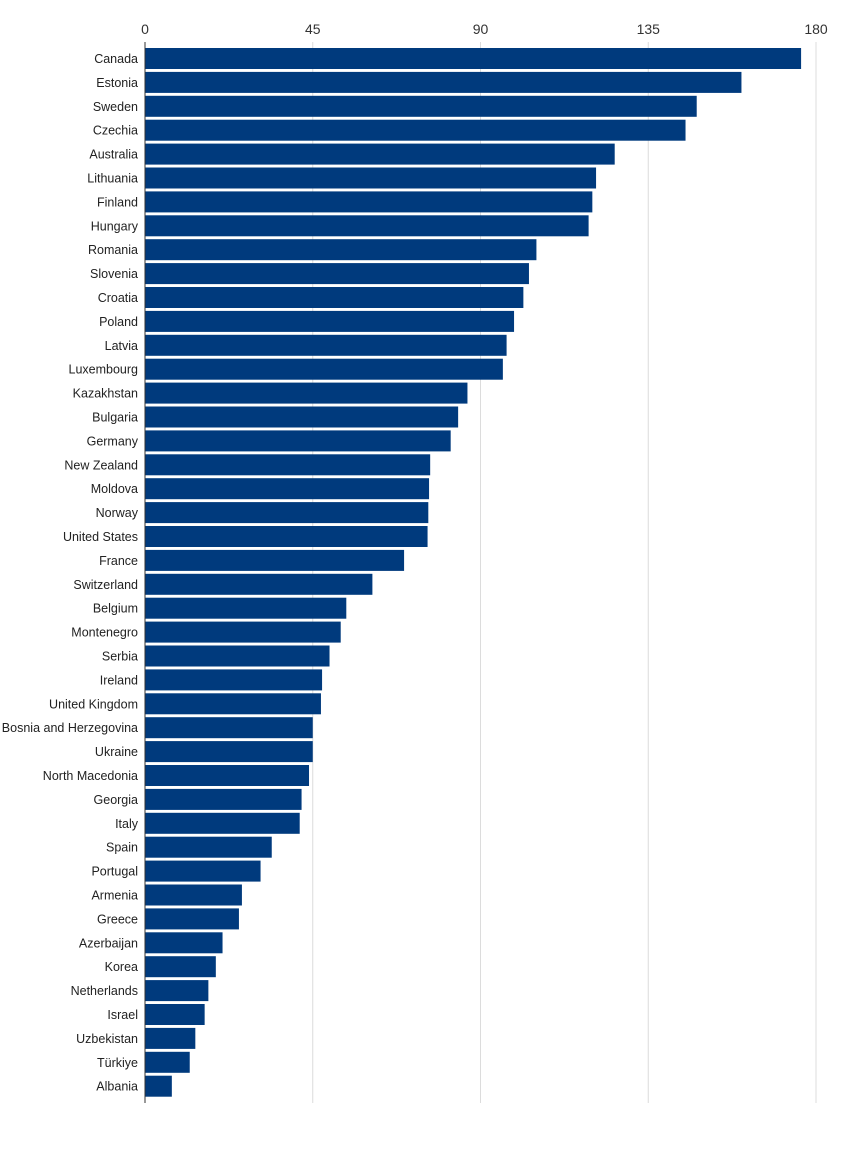 This screenshot has width=864, height=1152. What do you see at coordinates (121, 967) in the screenshot?
I see `category-label: Korea` at bounding box center [121, 967].